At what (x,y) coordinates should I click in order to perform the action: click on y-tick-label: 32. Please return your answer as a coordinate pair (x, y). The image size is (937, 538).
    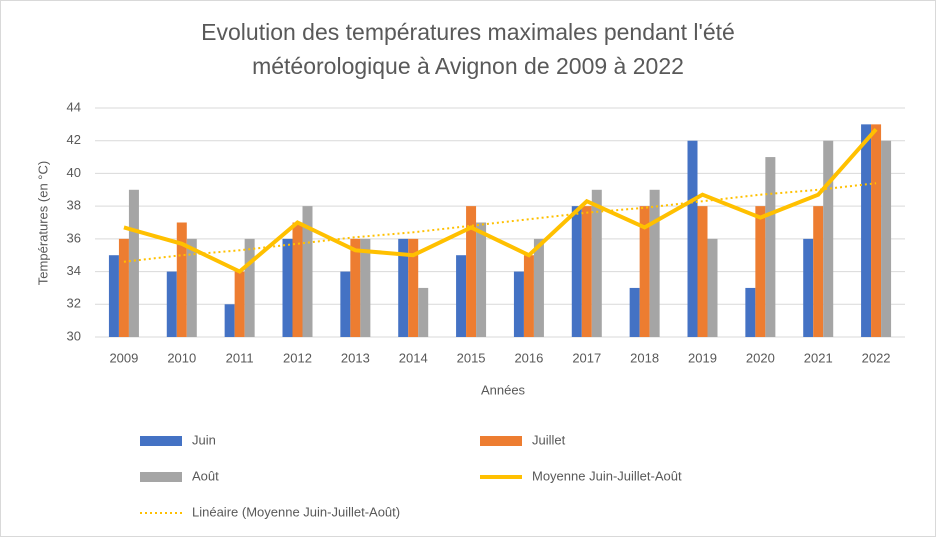
    Looking at the image, I should click on (74, 303).